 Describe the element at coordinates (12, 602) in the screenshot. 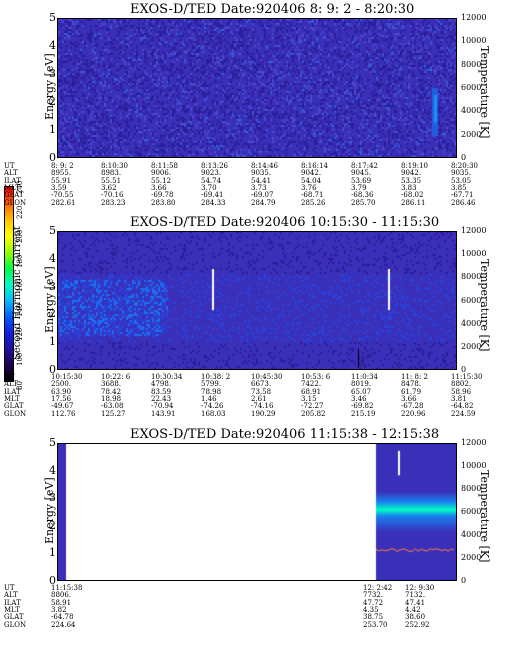

I see `ephemeris-row-label: ILAT` at that location.